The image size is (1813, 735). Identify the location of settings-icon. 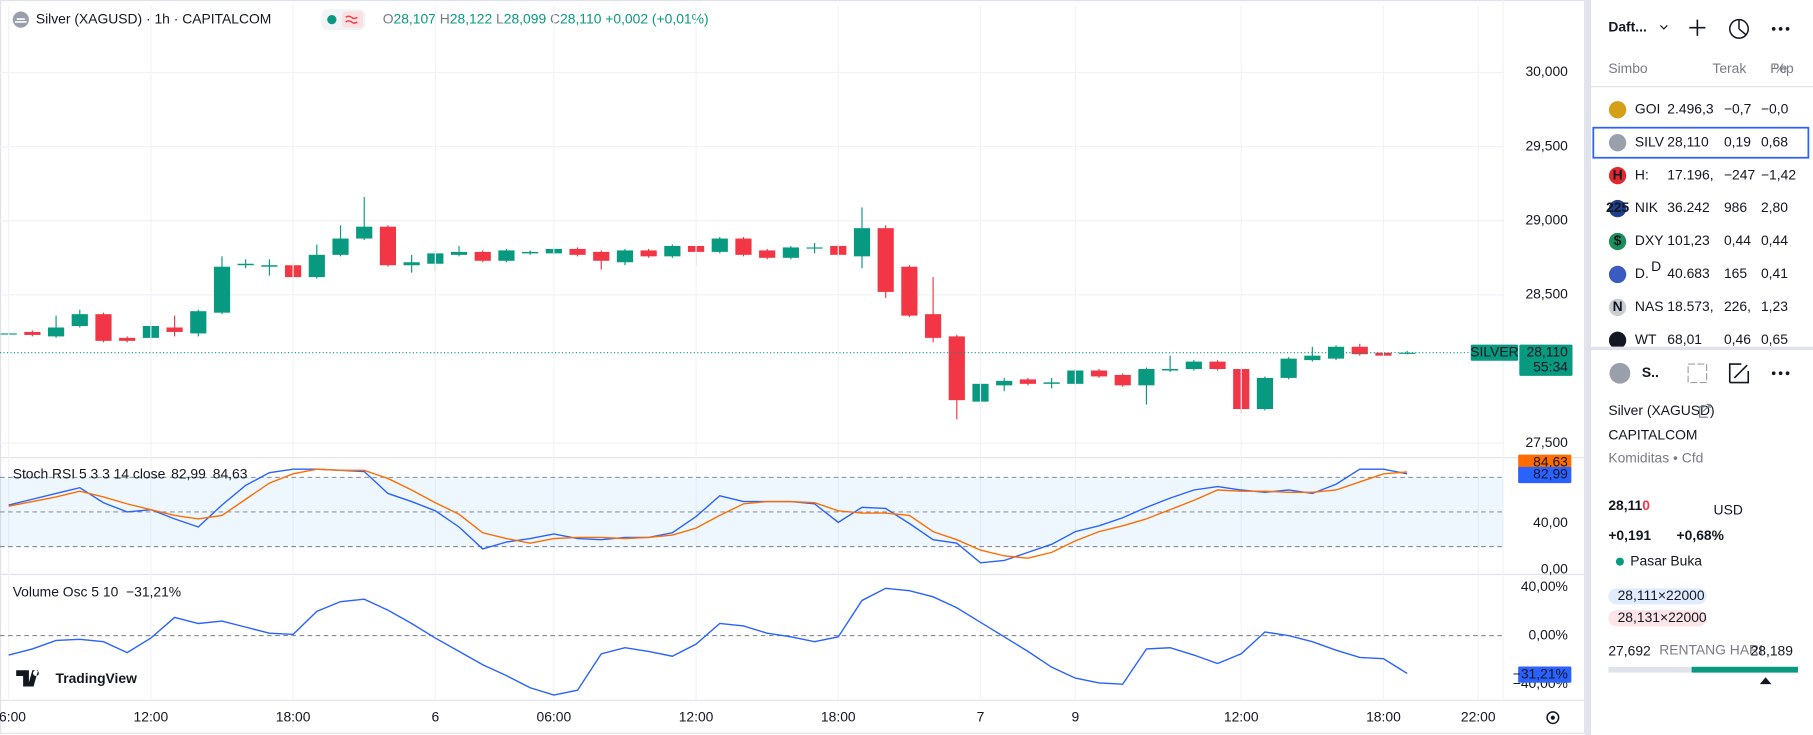
(1553, 718).